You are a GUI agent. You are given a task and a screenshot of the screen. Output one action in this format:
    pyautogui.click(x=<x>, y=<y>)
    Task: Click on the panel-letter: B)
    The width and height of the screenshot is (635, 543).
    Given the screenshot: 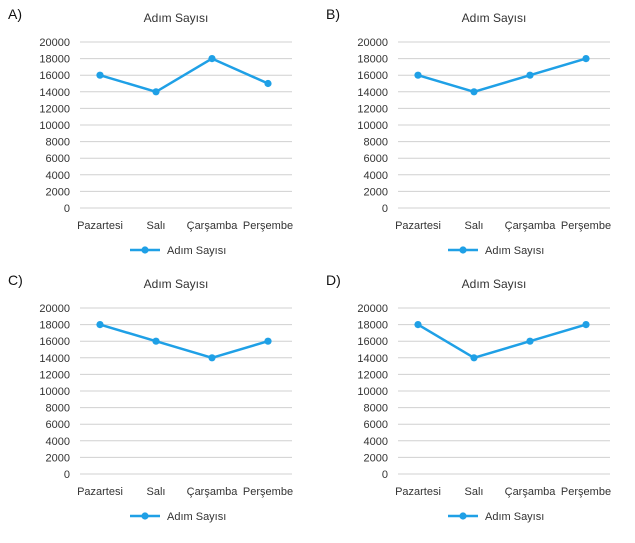 What is the action you would take?
    pyautogui.click(x=333, y=14)
    